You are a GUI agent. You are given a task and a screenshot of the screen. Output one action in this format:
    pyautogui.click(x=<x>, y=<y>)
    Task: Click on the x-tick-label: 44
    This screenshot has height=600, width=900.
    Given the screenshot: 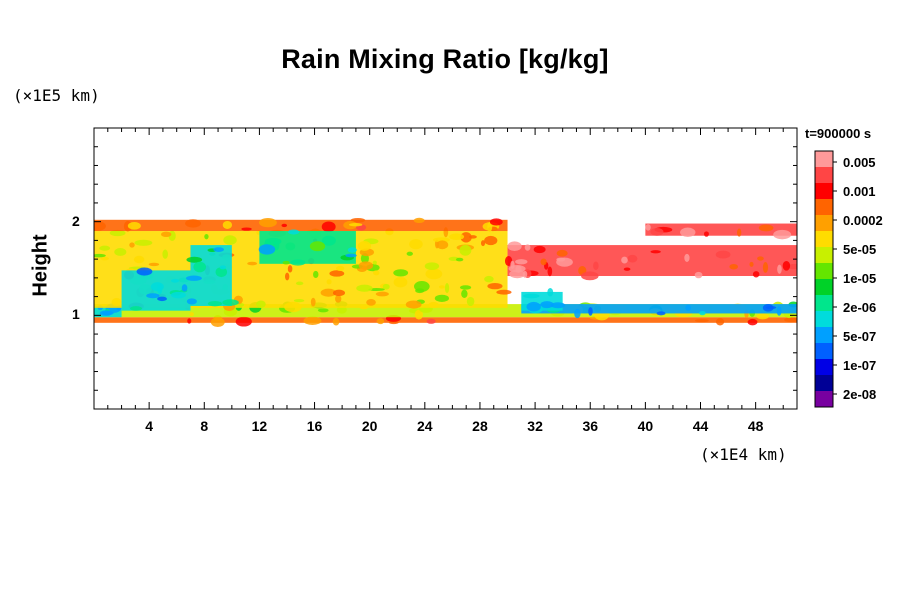 What is the action you would take?
    pyautogui.click(x=700, y=426)
    